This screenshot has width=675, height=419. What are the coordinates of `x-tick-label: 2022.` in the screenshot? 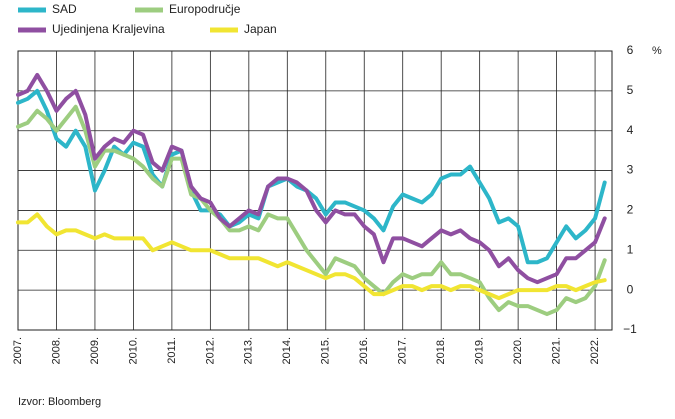 It's located at (595, 351).